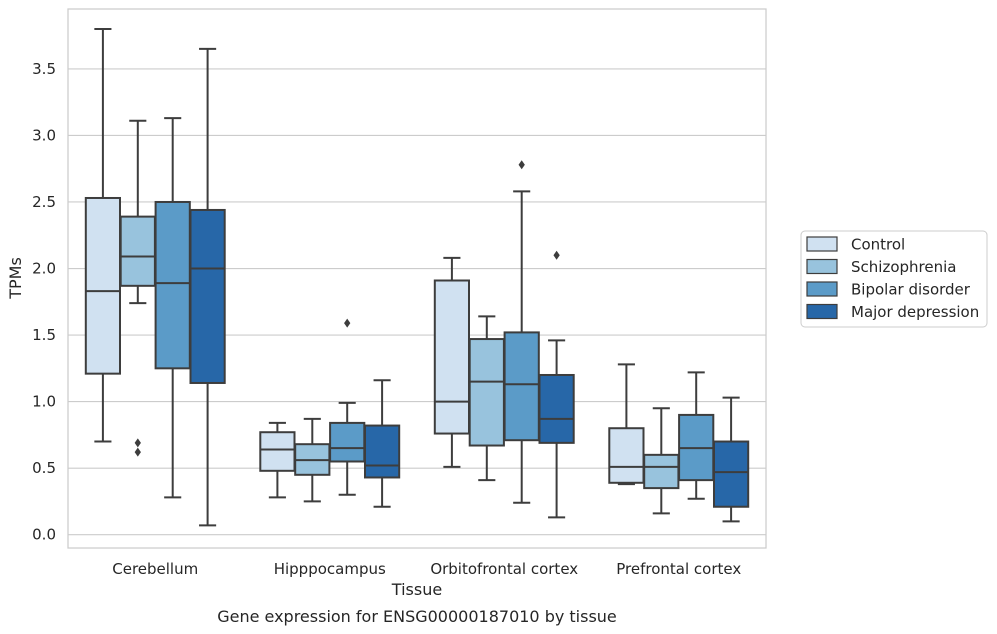 This screenshot has width=997, height=634. I want to click on y-axis-ticks: 0.0 0.5 1.0 1.5 2.0 2.5 3.0 3.5, so click(44, 302).